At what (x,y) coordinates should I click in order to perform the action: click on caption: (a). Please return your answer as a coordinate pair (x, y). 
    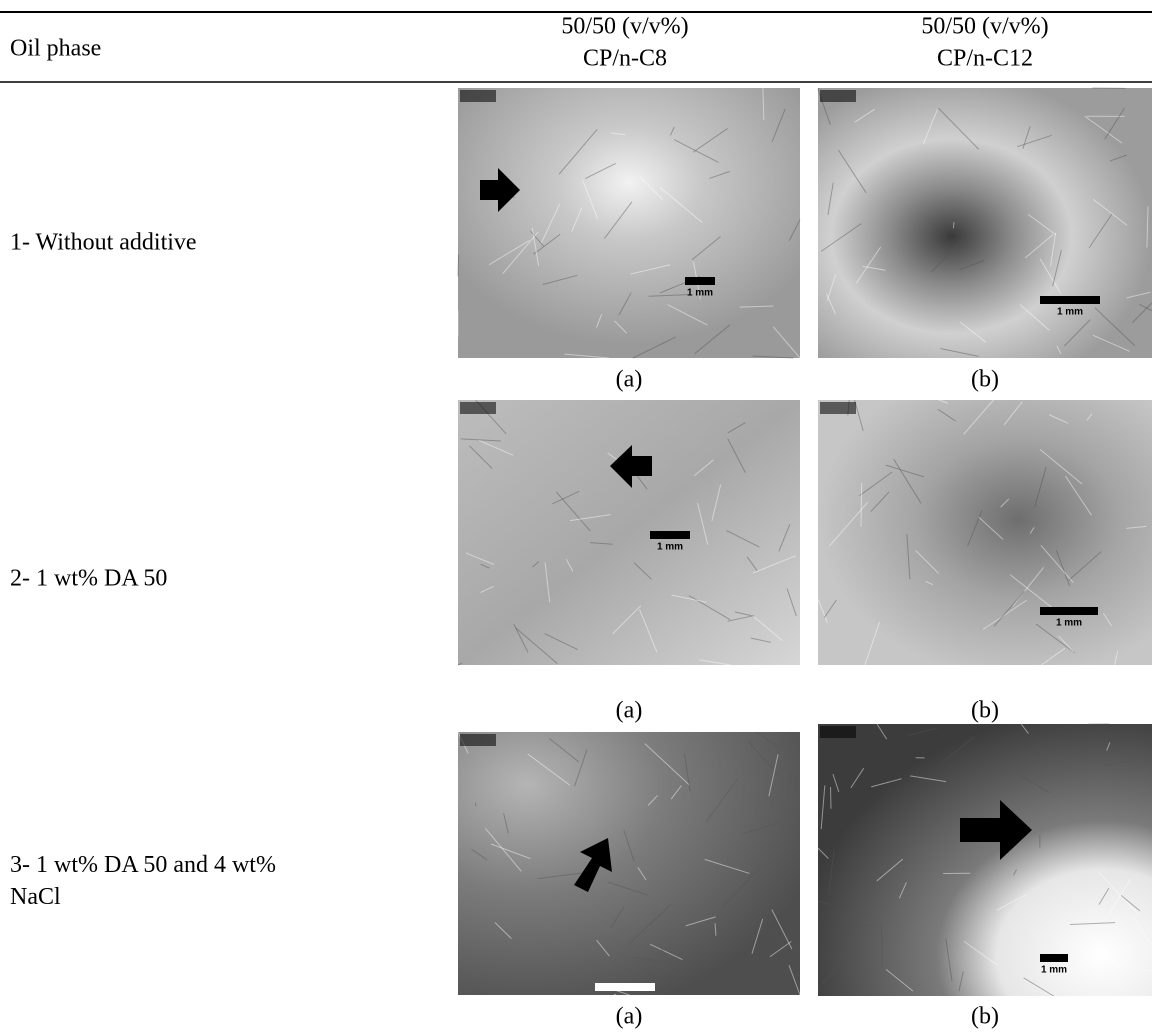
    Looking at the image, I should click on (629, 1017).